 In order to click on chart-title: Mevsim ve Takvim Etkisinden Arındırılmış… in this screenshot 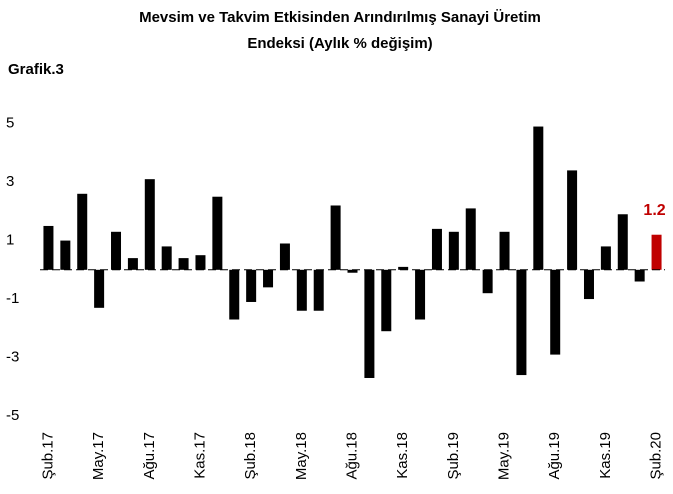, I will do `click(340, 17)`.